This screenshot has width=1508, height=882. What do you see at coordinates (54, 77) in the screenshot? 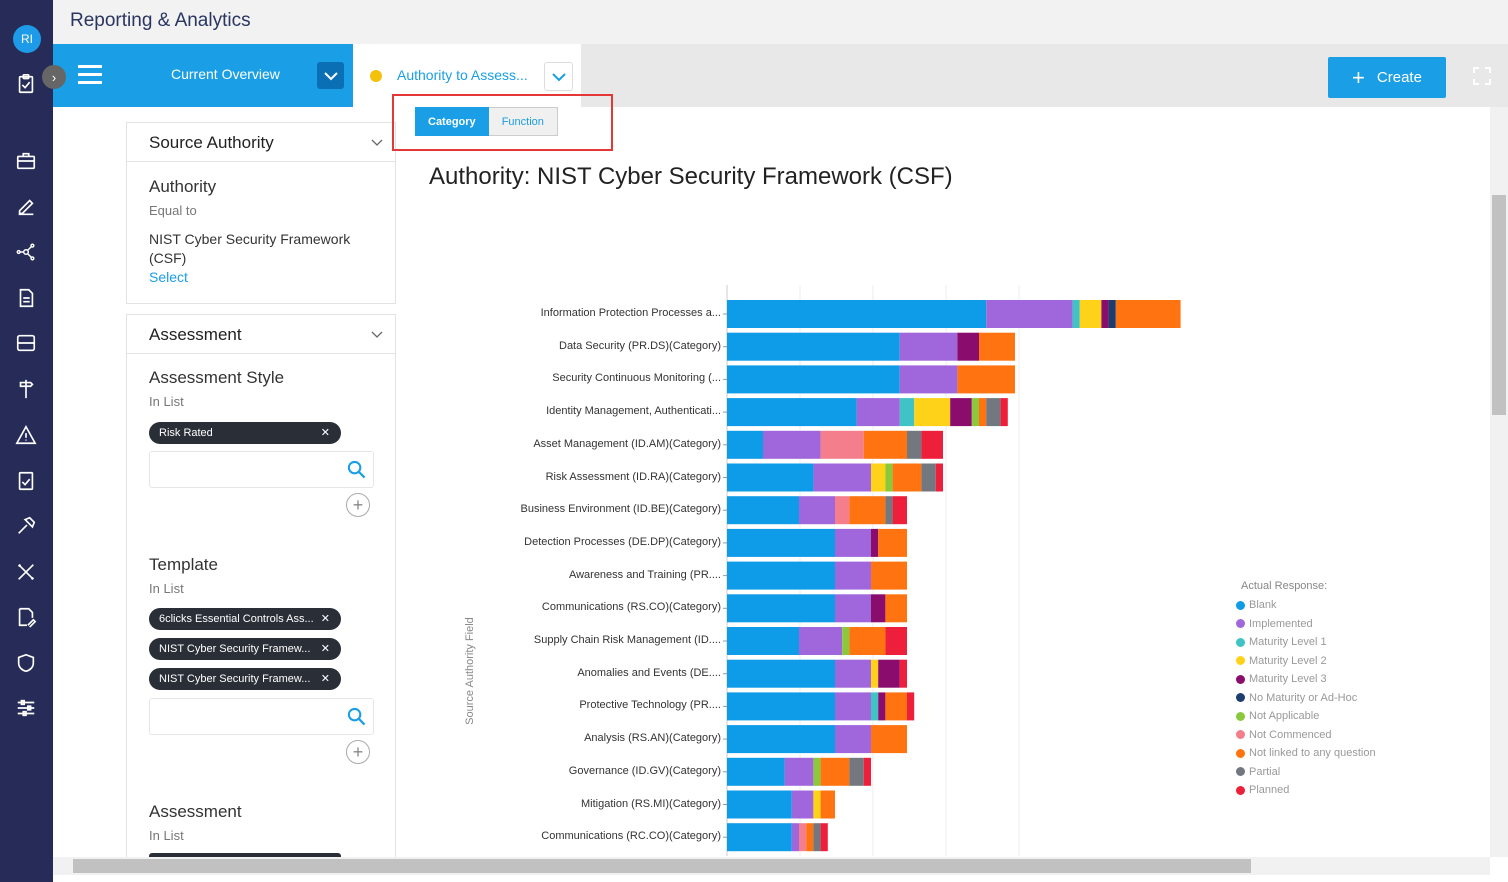
I see `collapse-chevron-icon: ›` at bounding box center [54, 77].